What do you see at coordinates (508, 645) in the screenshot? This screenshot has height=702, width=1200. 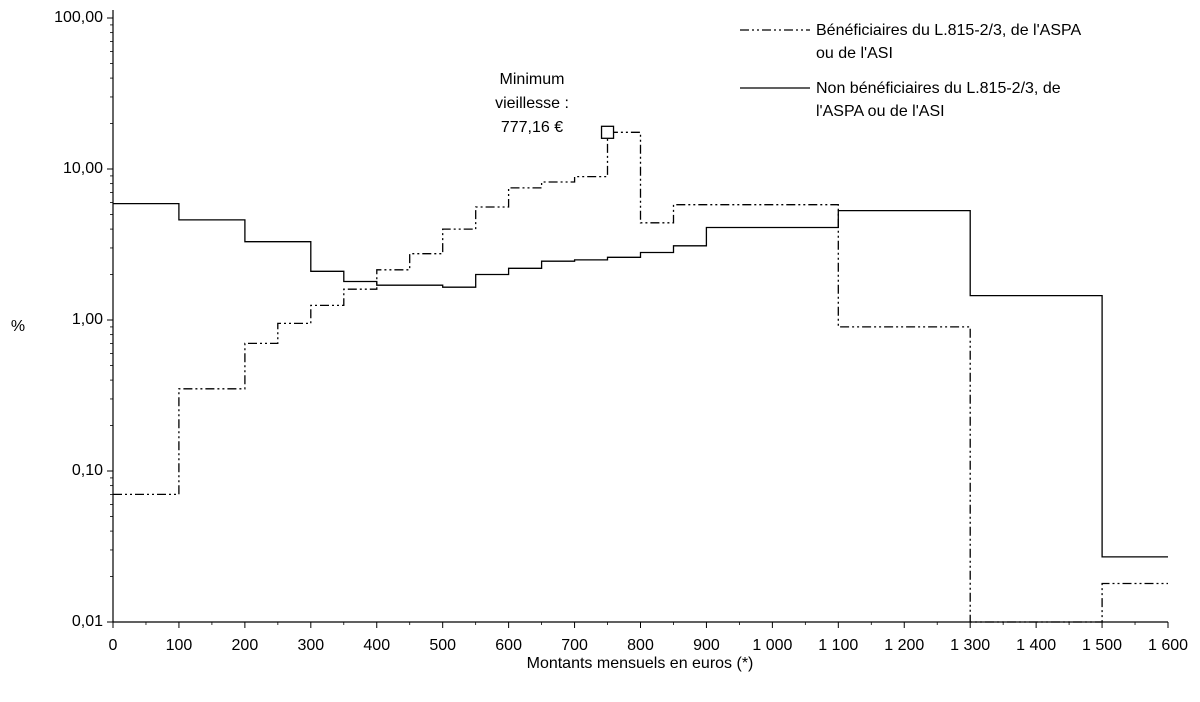 I see `x-tick-label: 600` at bounding box center [508, 645].